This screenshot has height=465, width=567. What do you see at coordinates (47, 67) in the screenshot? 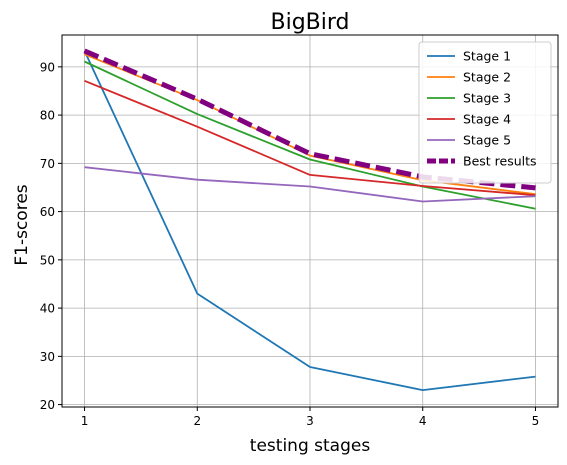
I see `y-tick-label: 90` at bounding box center [47, 67].